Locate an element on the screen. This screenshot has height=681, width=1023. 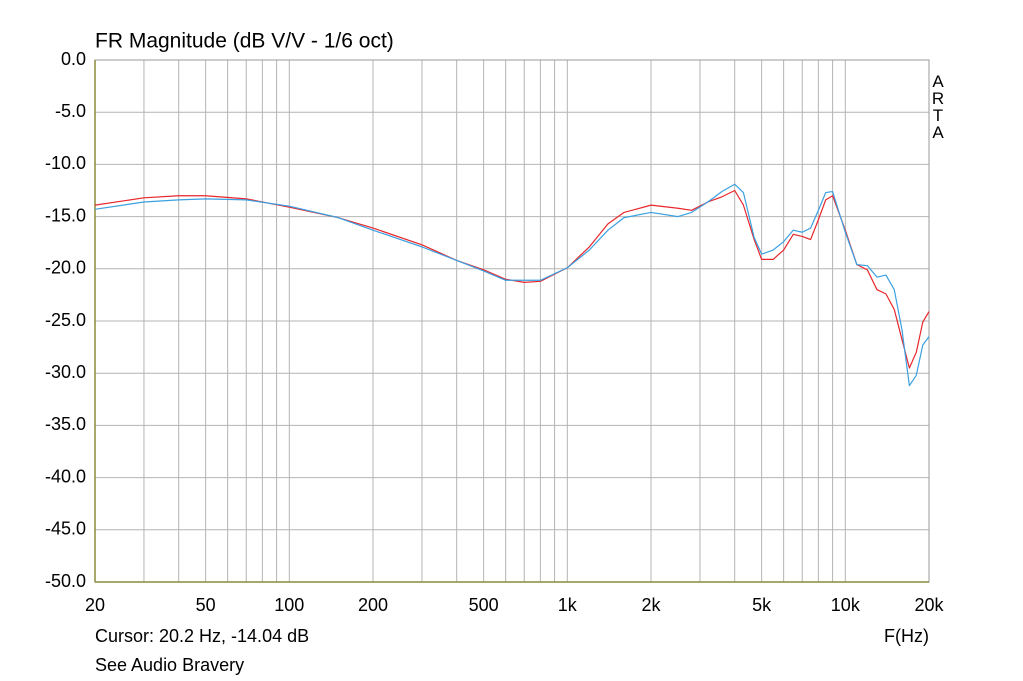
chart-title: FR Magnitude (dB V/V - 1/6 oct) is located at coordinates (244, 41).